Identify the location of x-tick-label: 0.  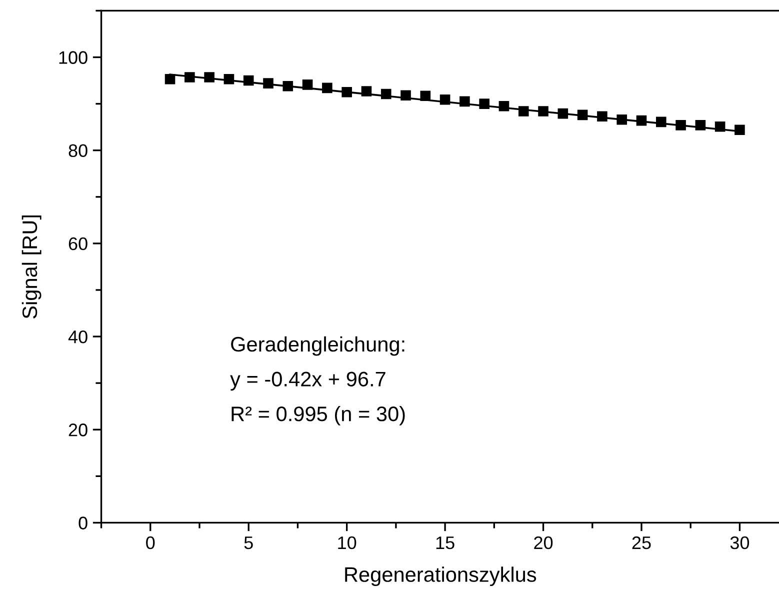
(150, 543).